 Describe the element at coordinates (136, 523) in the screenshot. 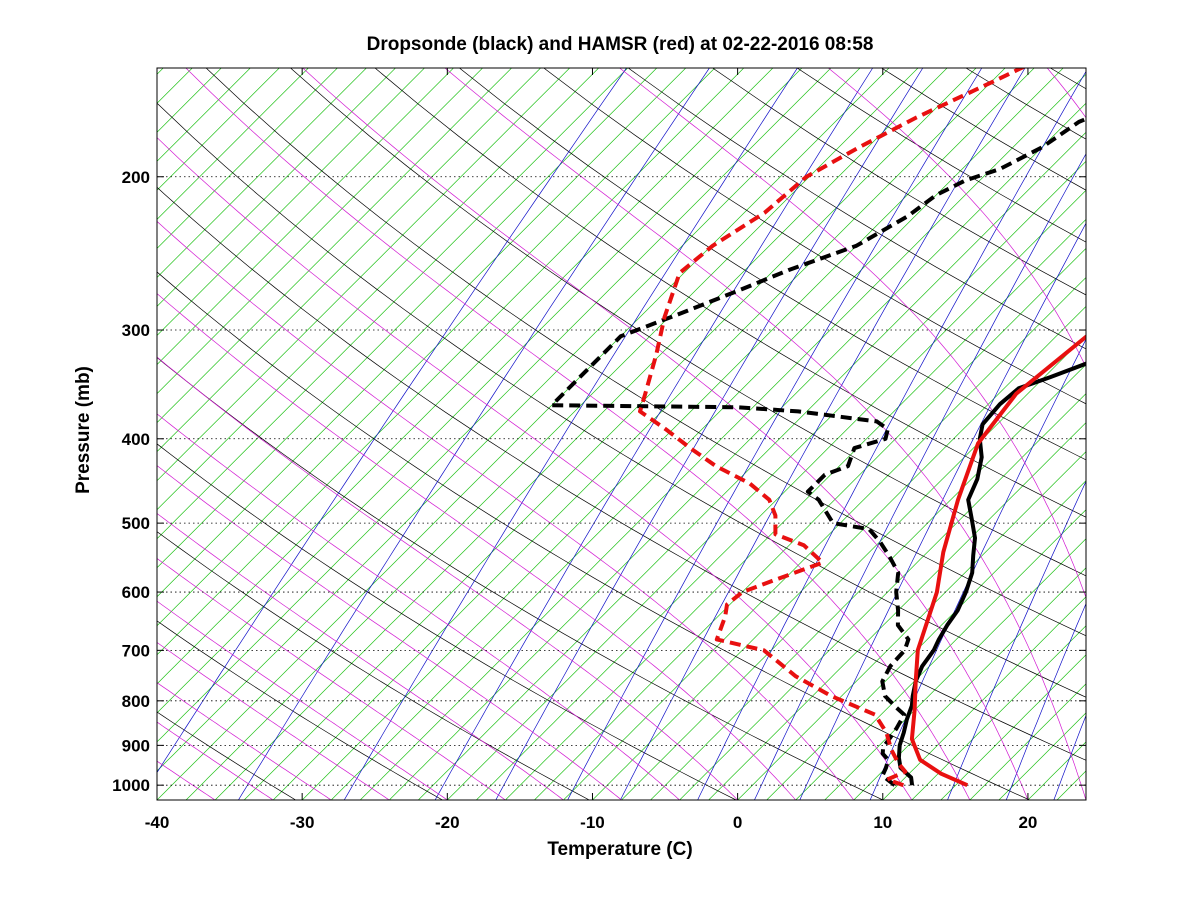

I see `y-tick-label: 500` at that location.